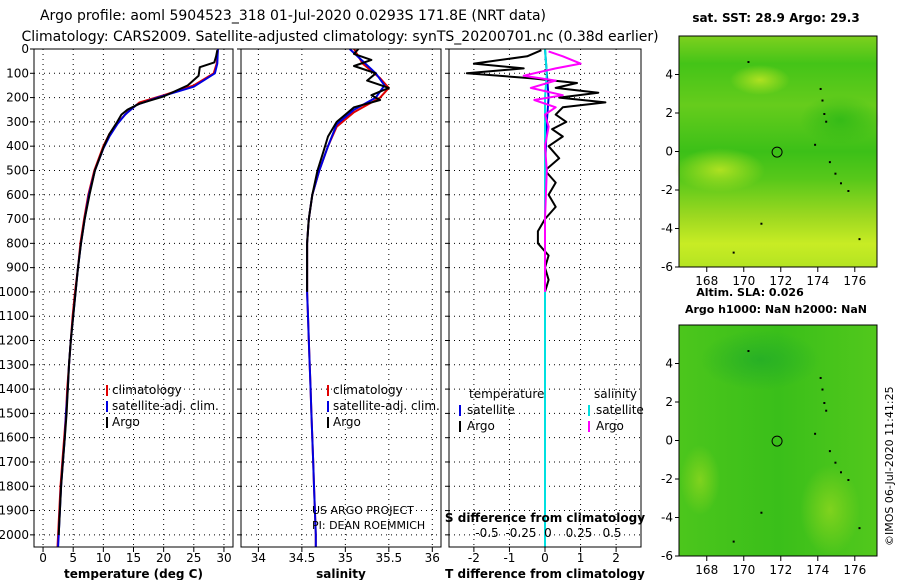 This screenshot has width=900, height=580. Describe the element at coordinates (545, 573) in the screenshot. I see `diff-xlabel: T difference from climatology` at that location.